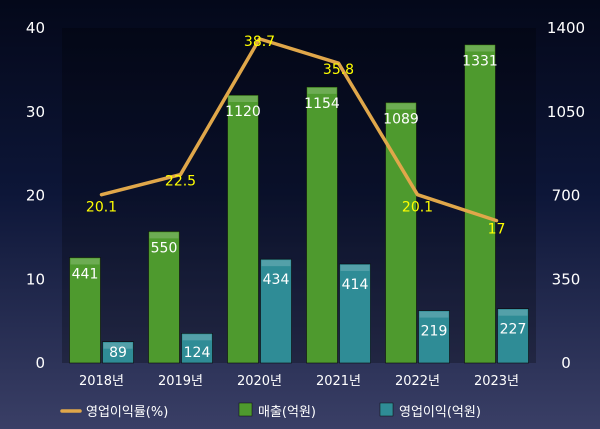 Image resolution: width=600 pixels, height=429 pixels. What do you see at coordinates (40, 363) in the screenshot?
I see `left-axis-tick: 0` at bounding box center [40, 363].